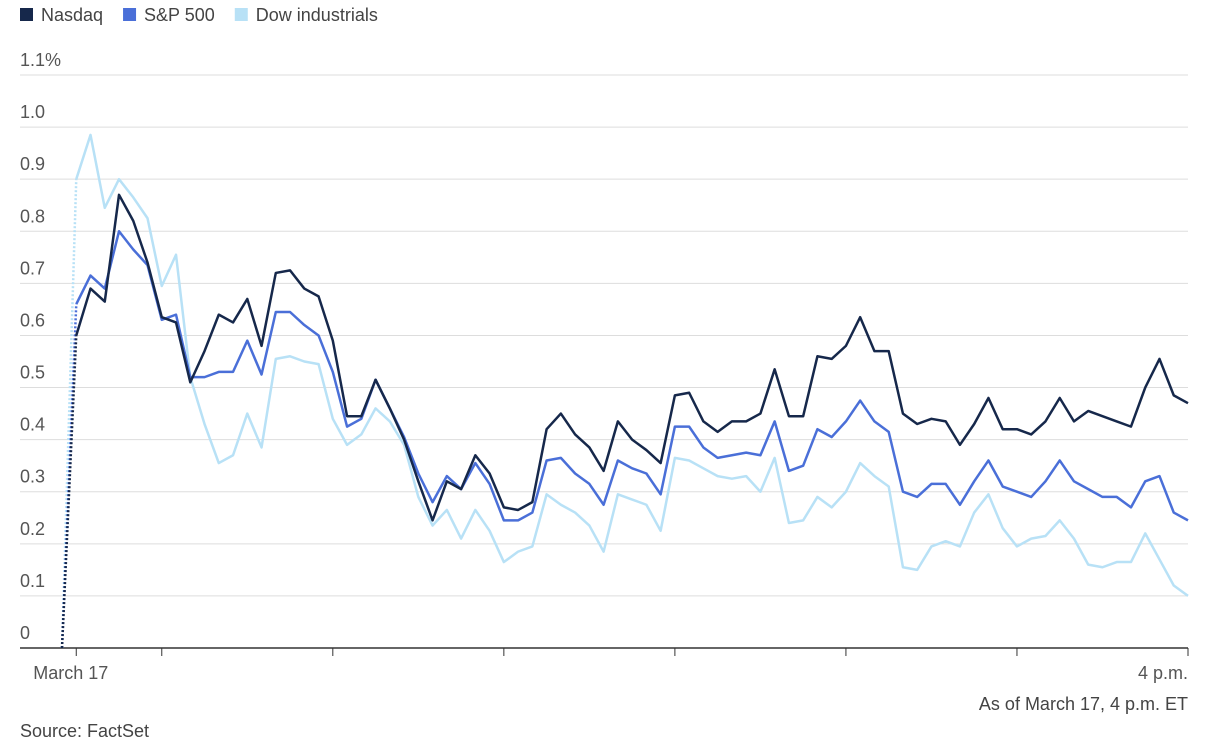  What do you see at coordinates (70, 673) in the screenshot?
I see `x-tick-label: March 17` at bounding box center [70, 673].